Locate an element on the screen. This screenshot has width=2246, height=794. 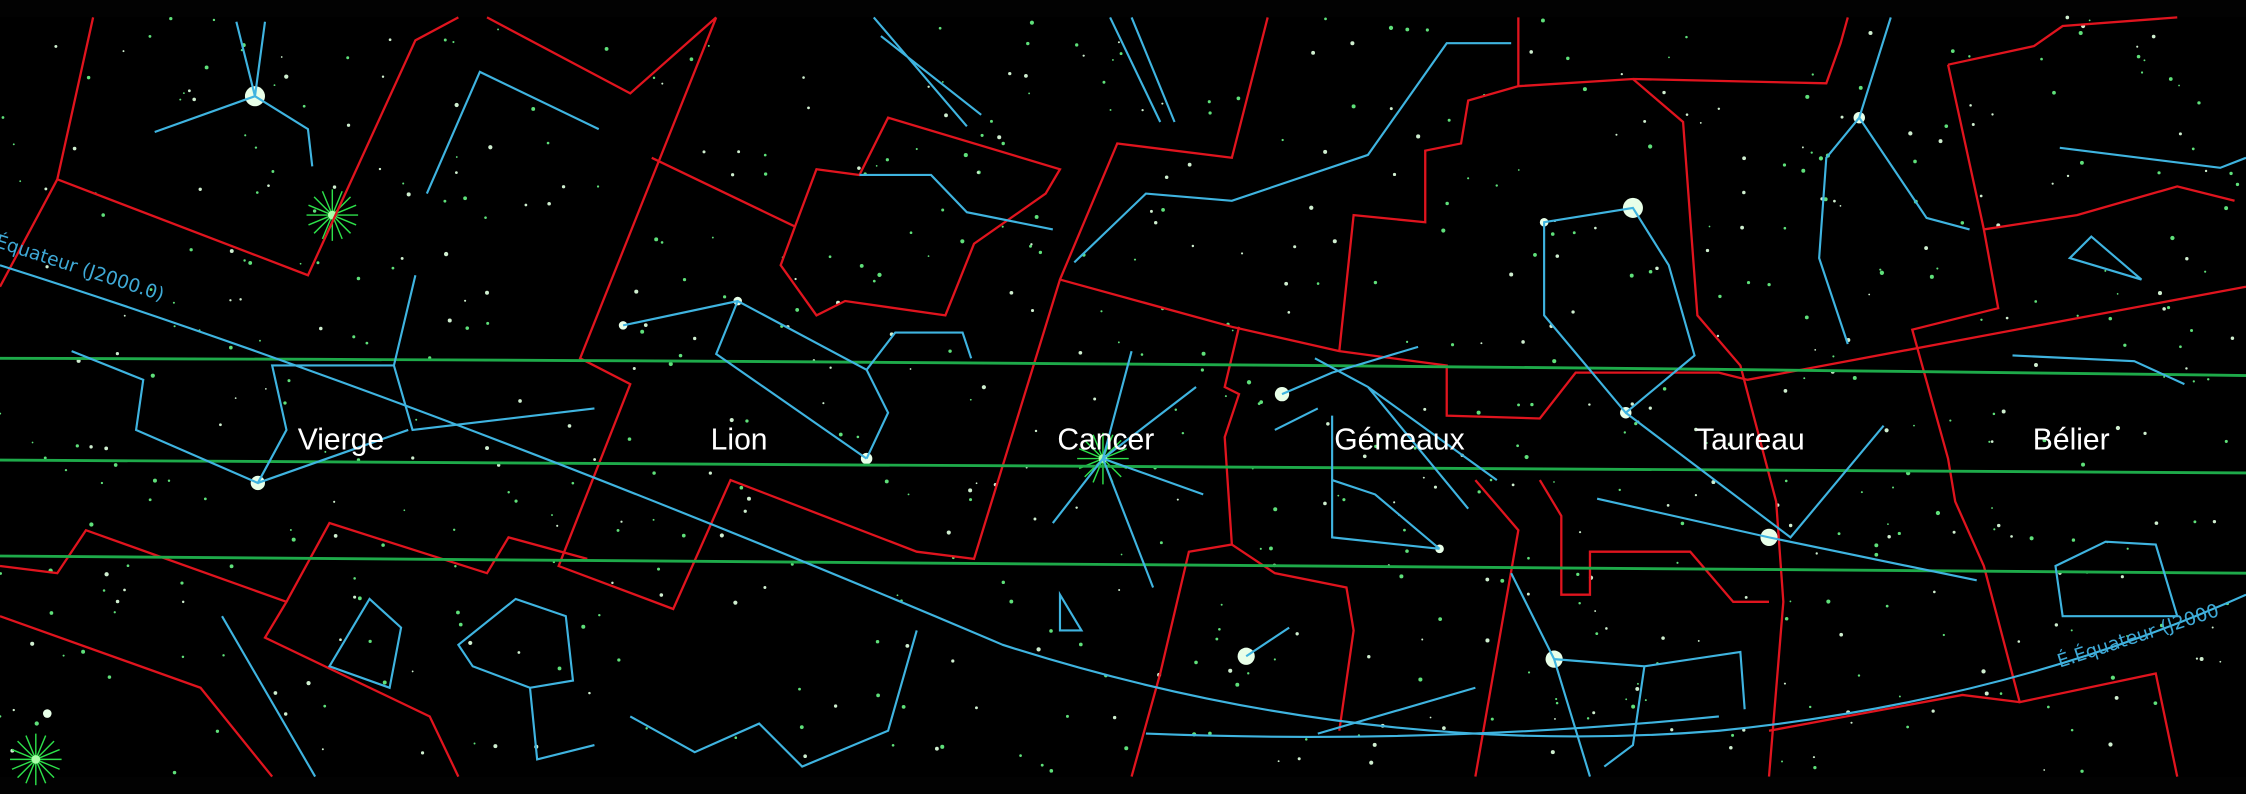
constellation-label: Vierge is located at coordinates (341, 439).